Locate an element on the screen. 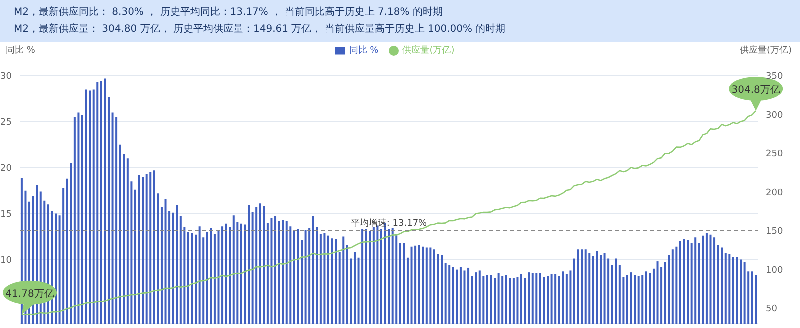 The width and height of the screenshot is (800, 328). y-tick-label: 15 is located at coordinates (6, 215).